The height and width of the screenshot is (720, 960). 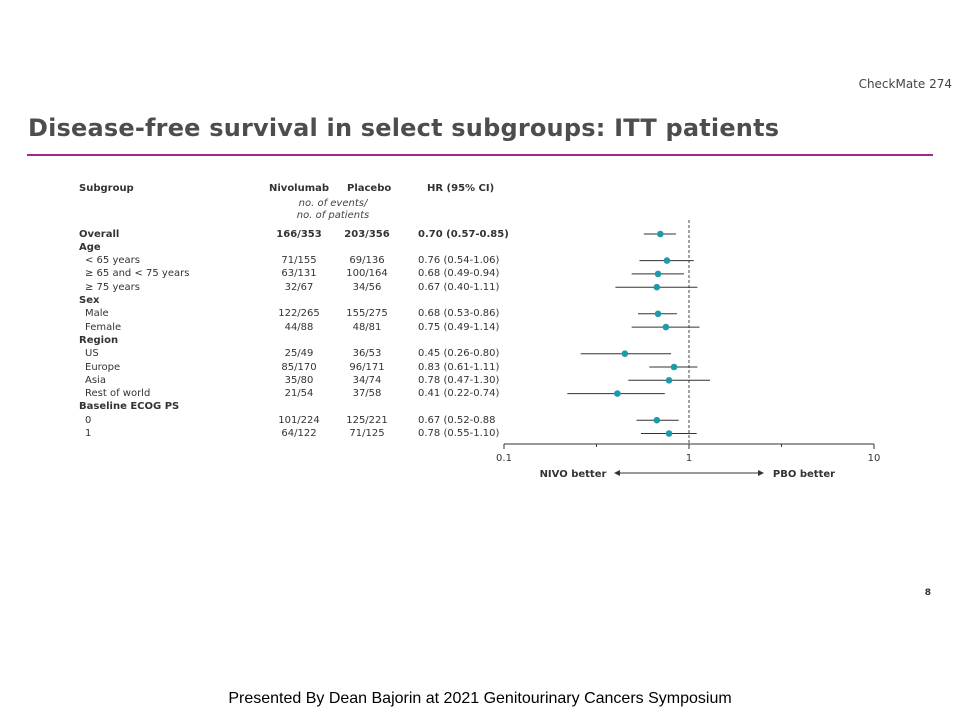 I want to click on subgroup-label: Male, so click(x=97, y=314).